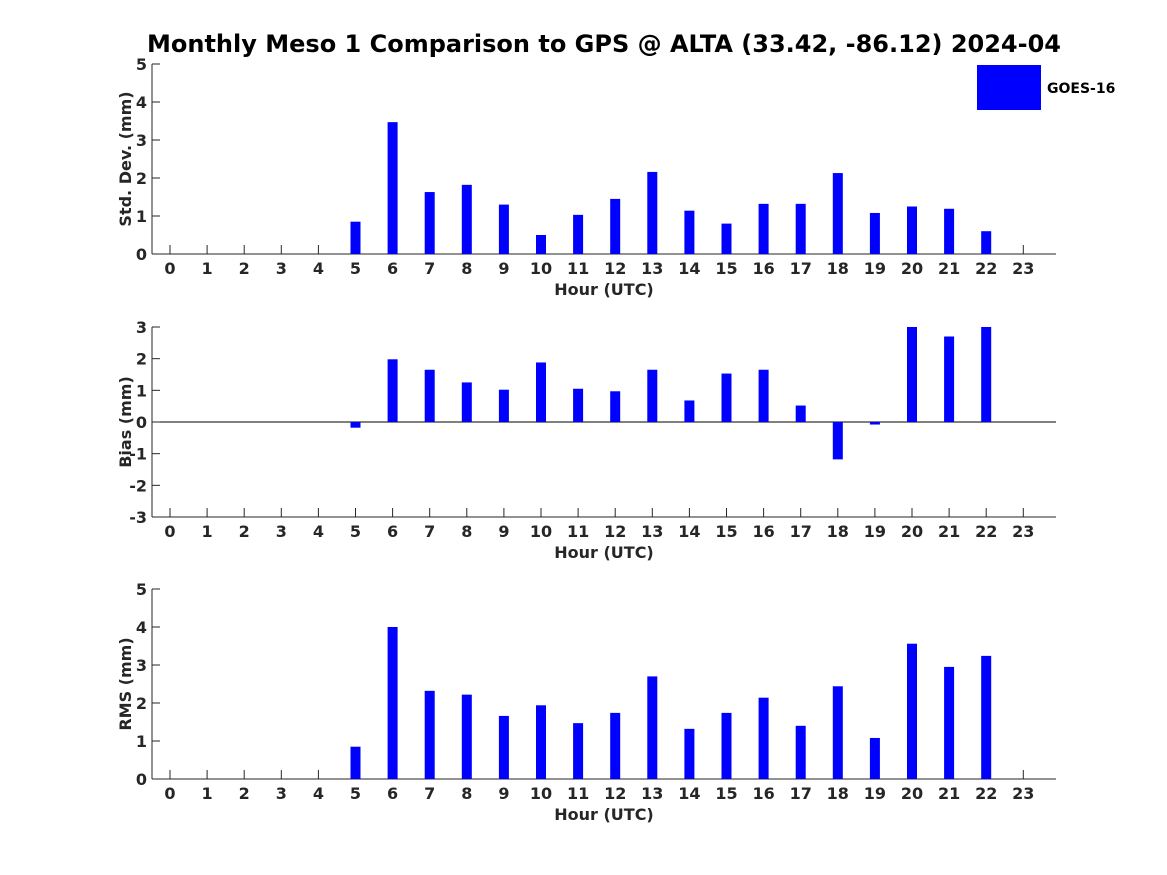 The image size is (1167, 875). Describe the element at coordinates (875, 531) in the screenshot. I see `x-tick-label: 19` at that location.